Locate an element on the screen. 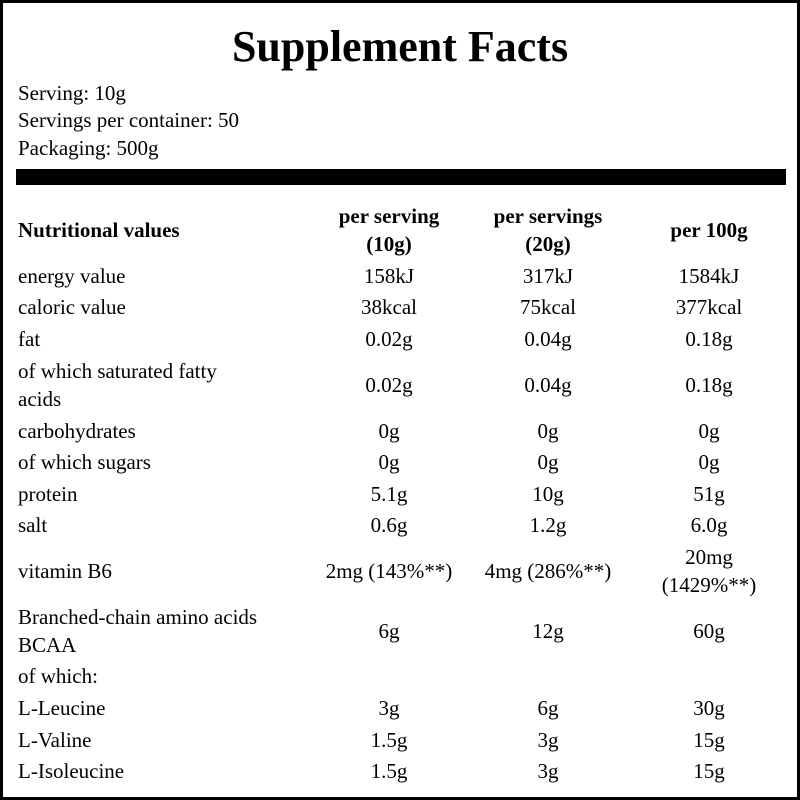 This screenshot has width=800, height=800. nutrient-row: L-Isoleucine 1.5g 3g 15g is located at coordinates (400, 771).